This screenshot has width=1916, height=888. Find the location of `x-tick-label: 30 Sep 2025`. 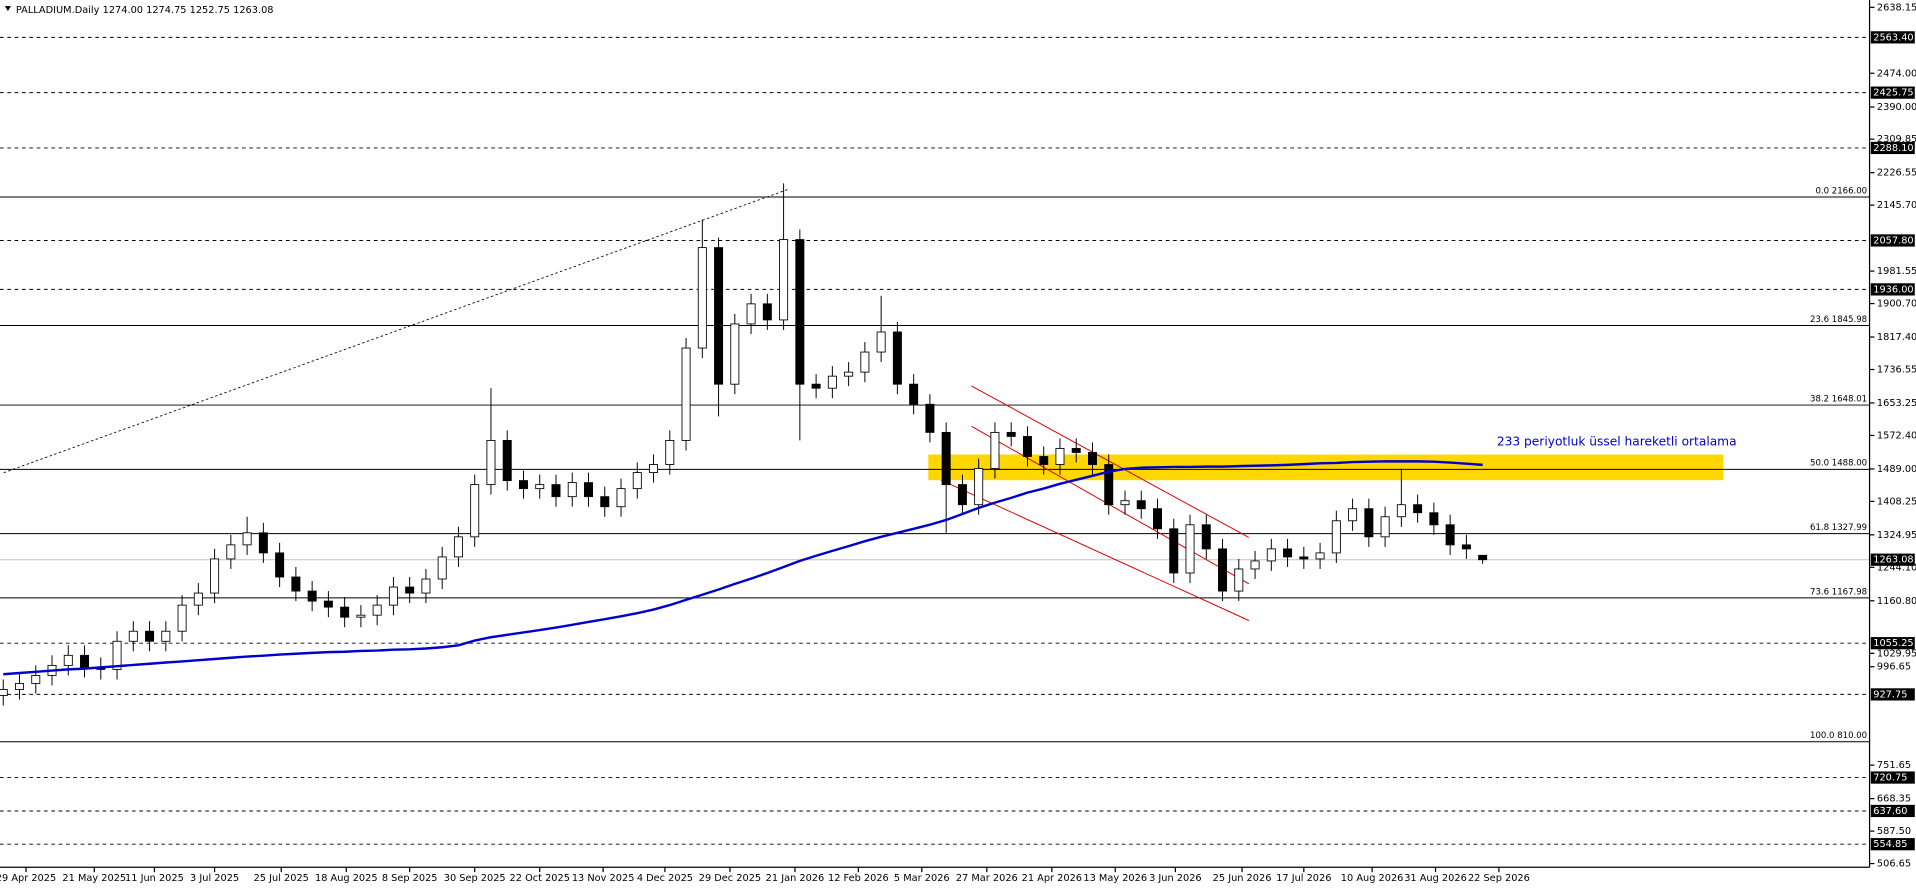

x-tick-label: 30 Sep 2025 is located at coordinates (475, 878).